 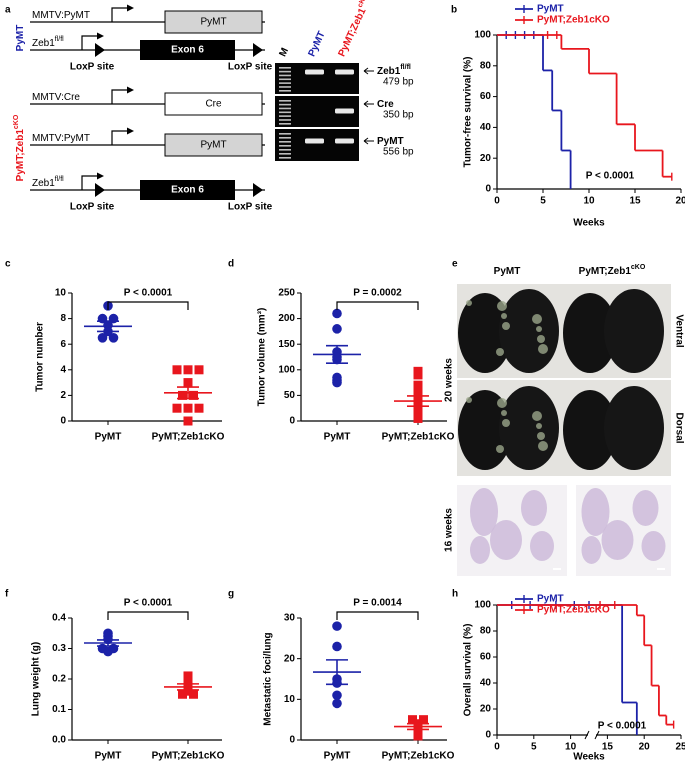 I want to click on x-tick-label: PyMT, so click(x=337, y=756).